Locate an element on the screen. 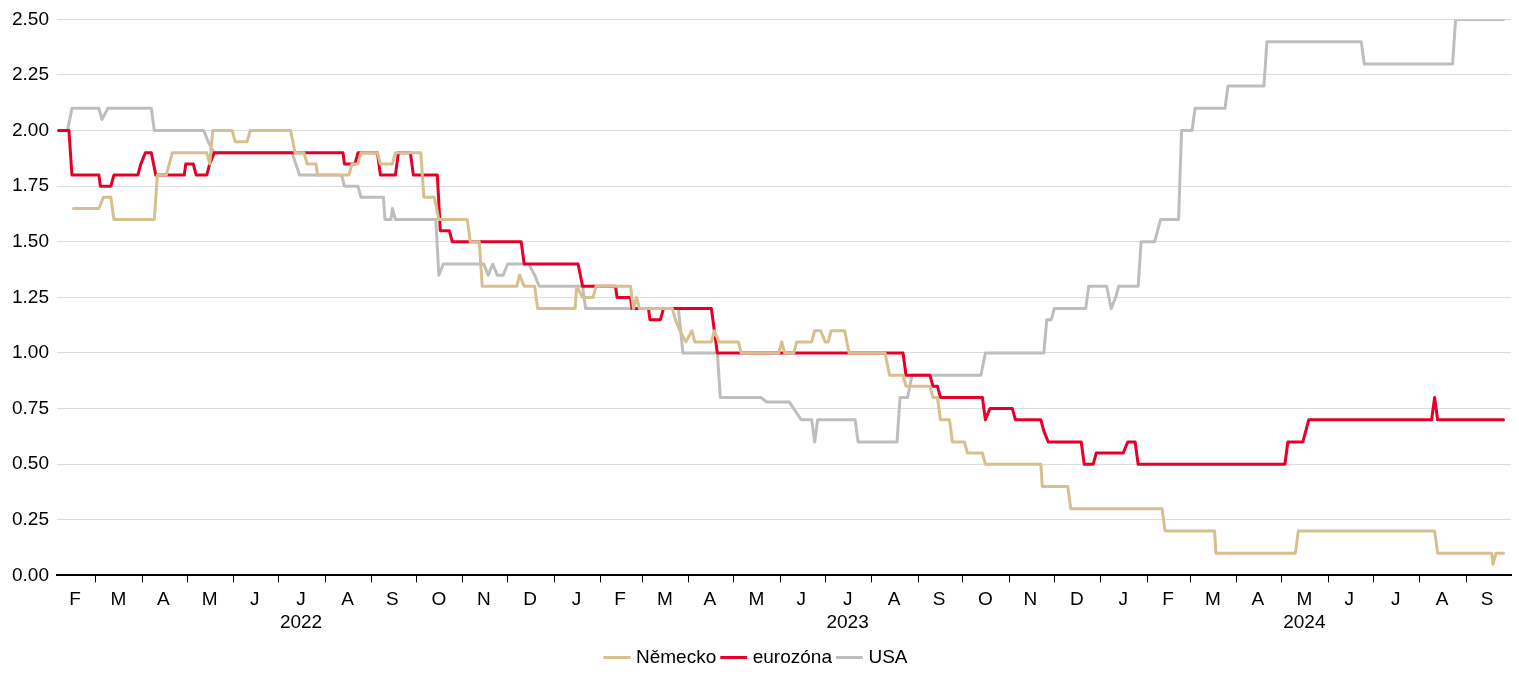 This screenshot has width=1519, height=681. y-tick-label: 1.50 is located at coordinates (30, 241).